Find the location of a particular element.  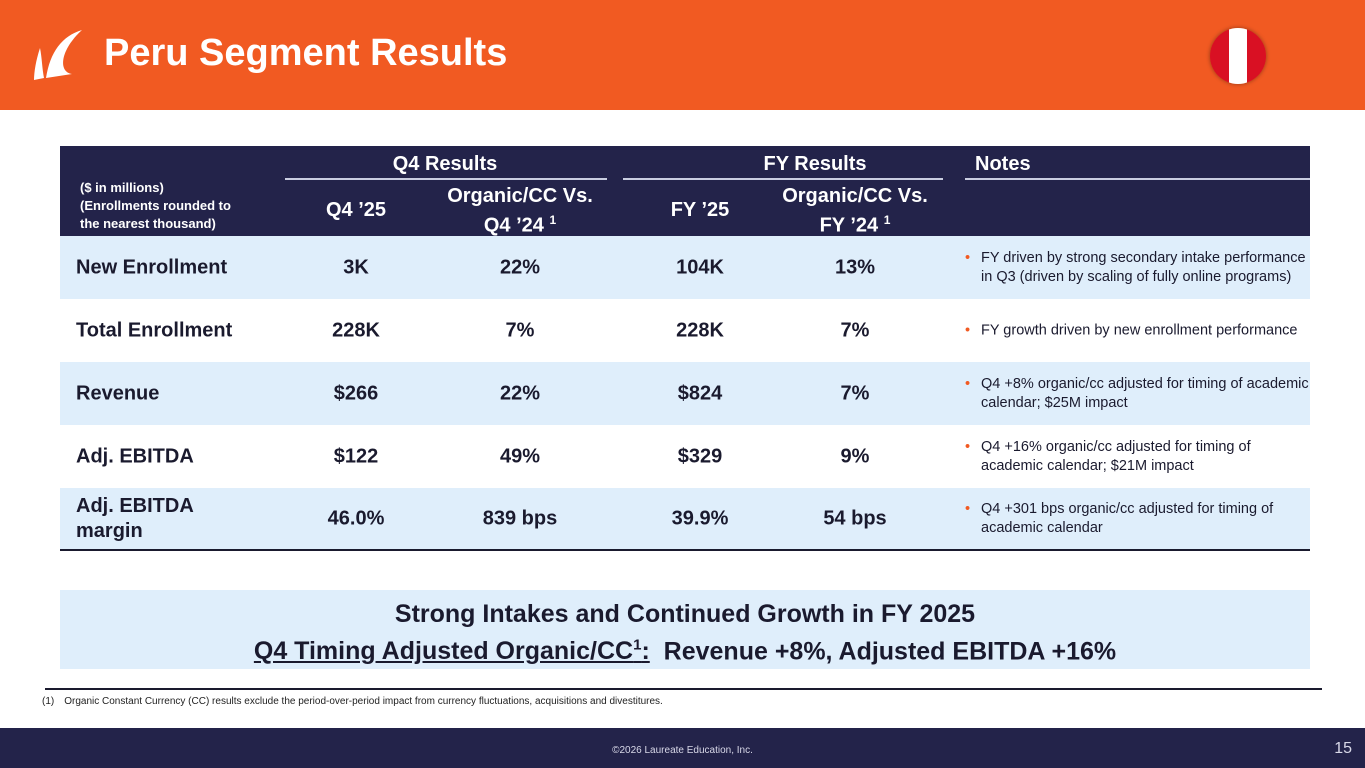

group-q4-results: Q4 Results is located at coordinates (445, 164).